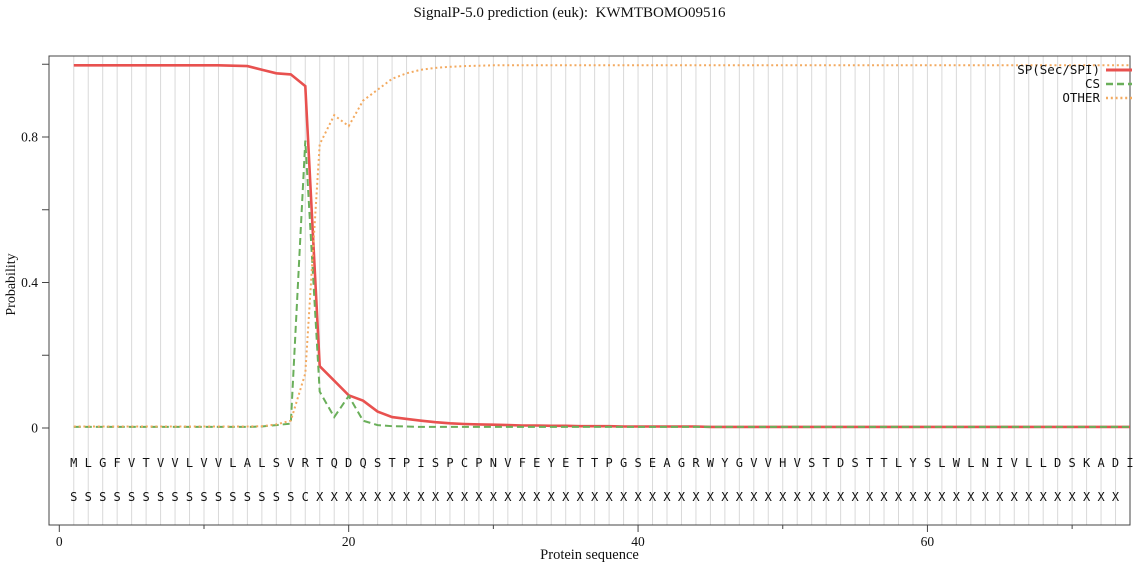  Describe the element at coordinates (306, 463) in the screenshot. I see `sequence-letter: R` at that location.